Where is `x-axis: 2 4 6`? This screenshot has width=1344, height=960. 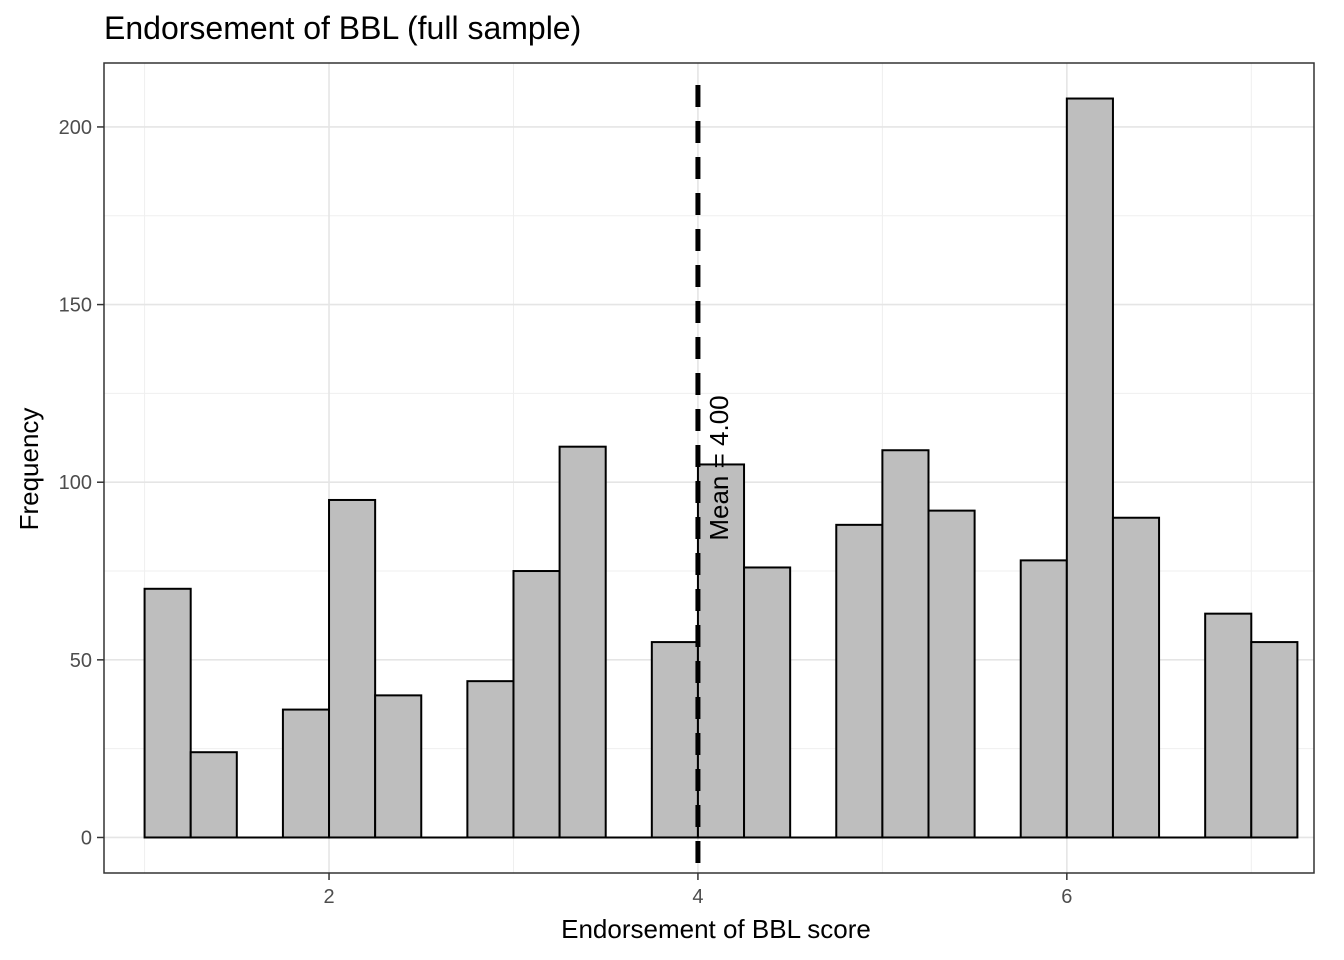
x-axis: 2 4 6 is located at coordinates (697, 890).